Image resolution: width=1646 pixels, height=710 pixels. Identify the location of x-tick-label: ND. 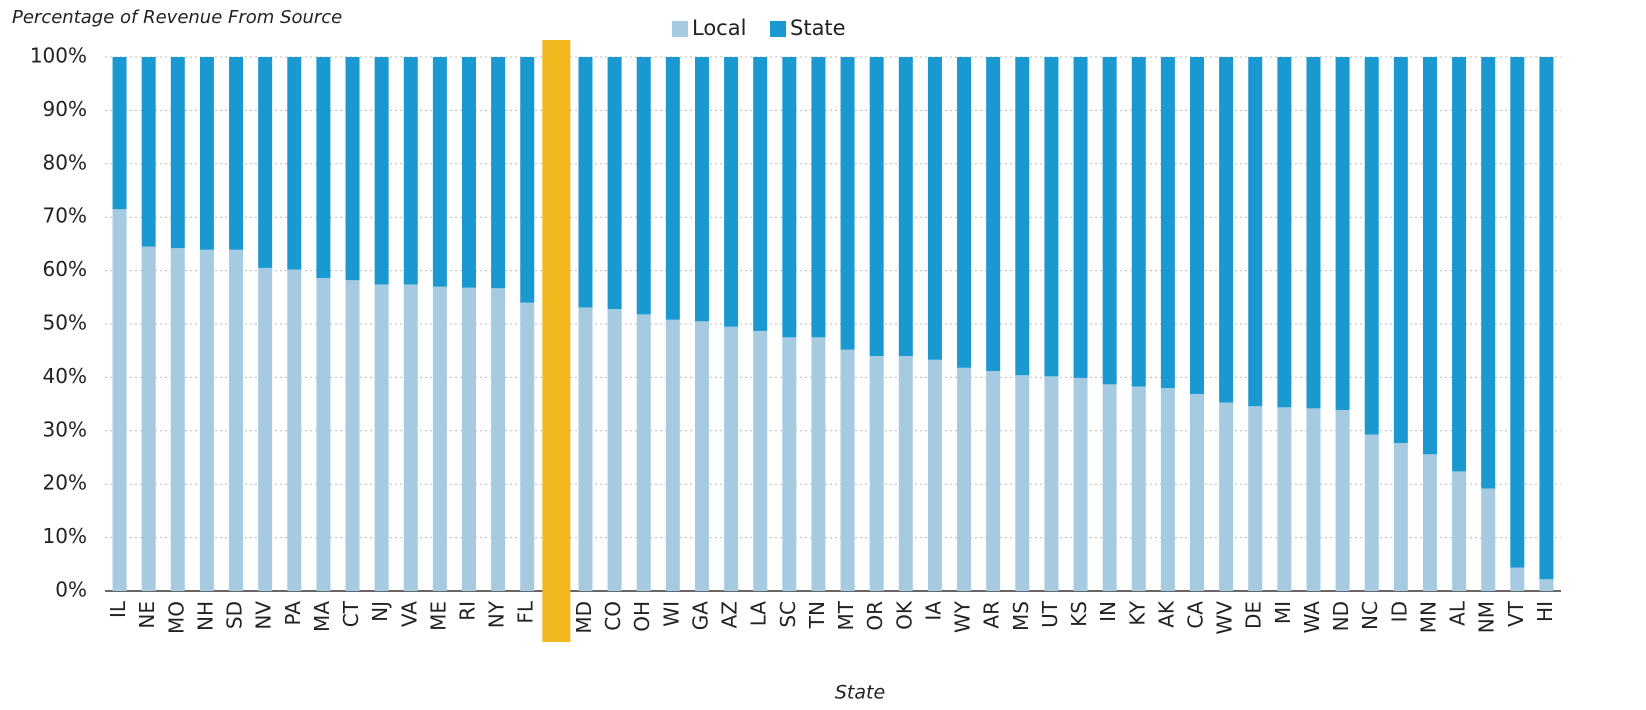
(1341, 616).